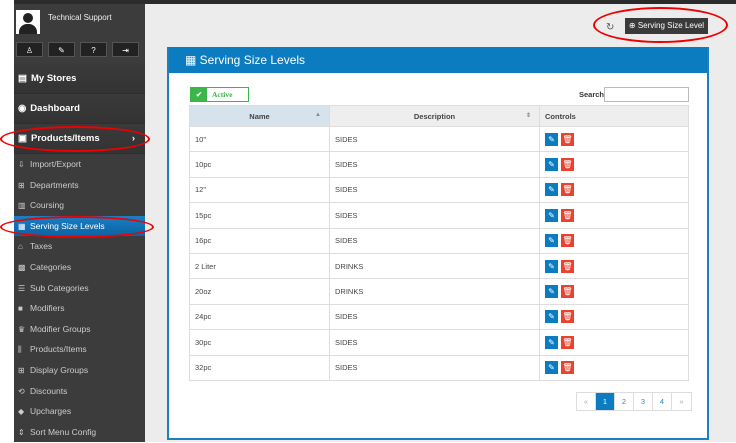 The image size is (736, 443). I want to click on pagination: «1 2 3 4 », so click(634, 401).